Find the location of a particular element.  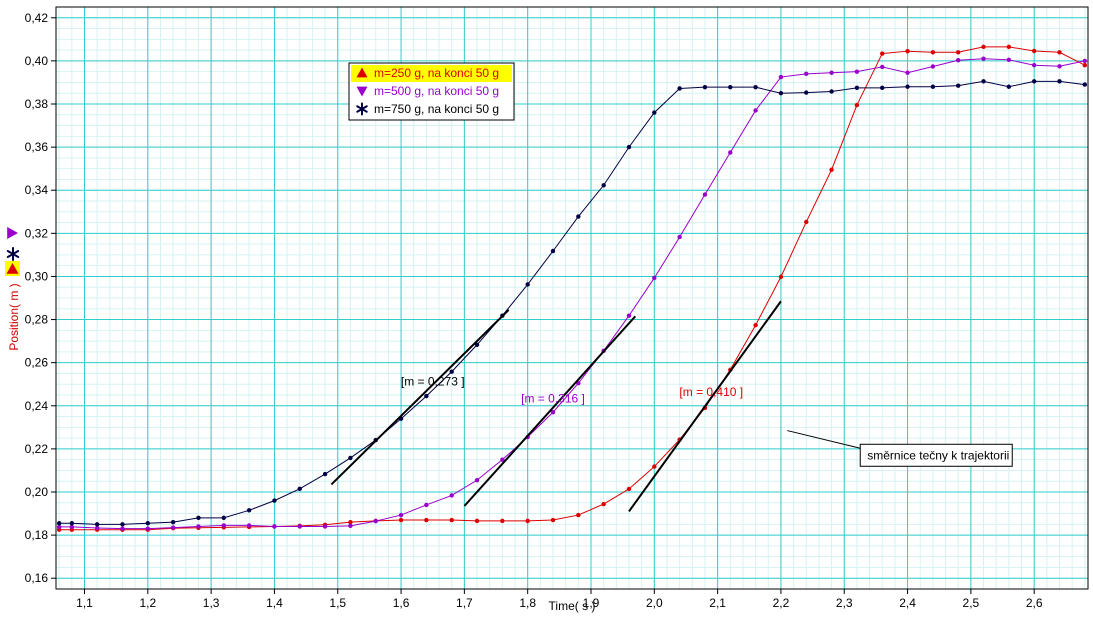

x-tick-label: 1,2 is located at coordinates (147, 603).